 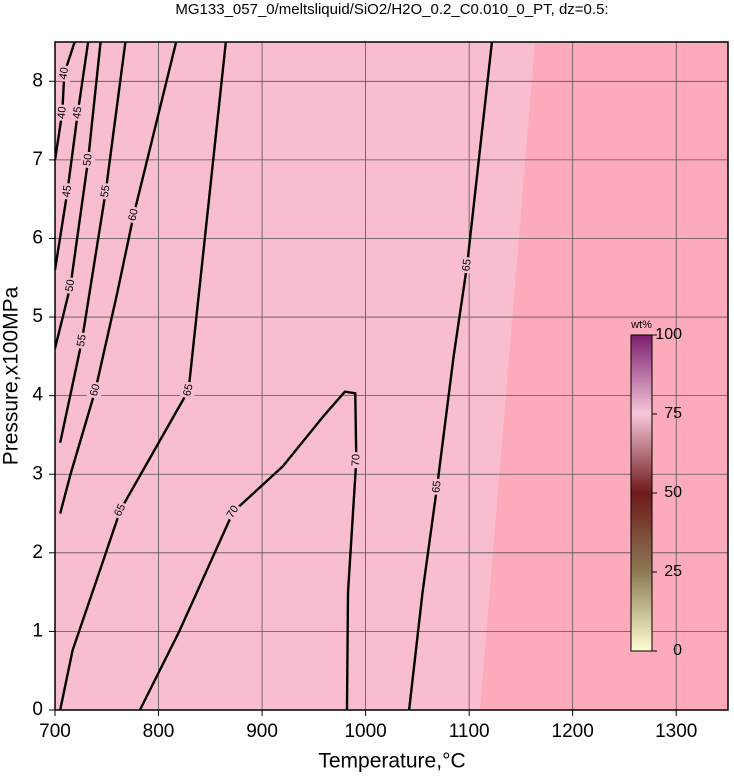 What do you see at coordinates (37, 159) in the screenshot?
I see `y-tick-label: 7` at bounding box center [37, 159].